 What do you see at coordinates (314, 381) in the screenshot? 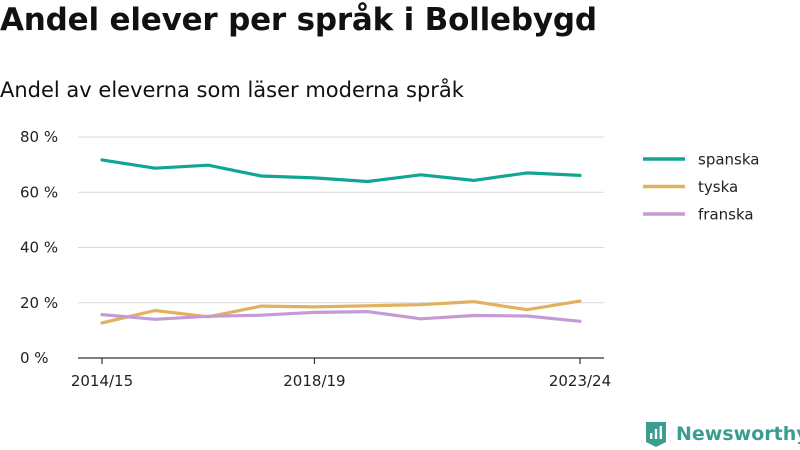
I see `x-tick-label: 2018/19` at bounding box center [314, 381].